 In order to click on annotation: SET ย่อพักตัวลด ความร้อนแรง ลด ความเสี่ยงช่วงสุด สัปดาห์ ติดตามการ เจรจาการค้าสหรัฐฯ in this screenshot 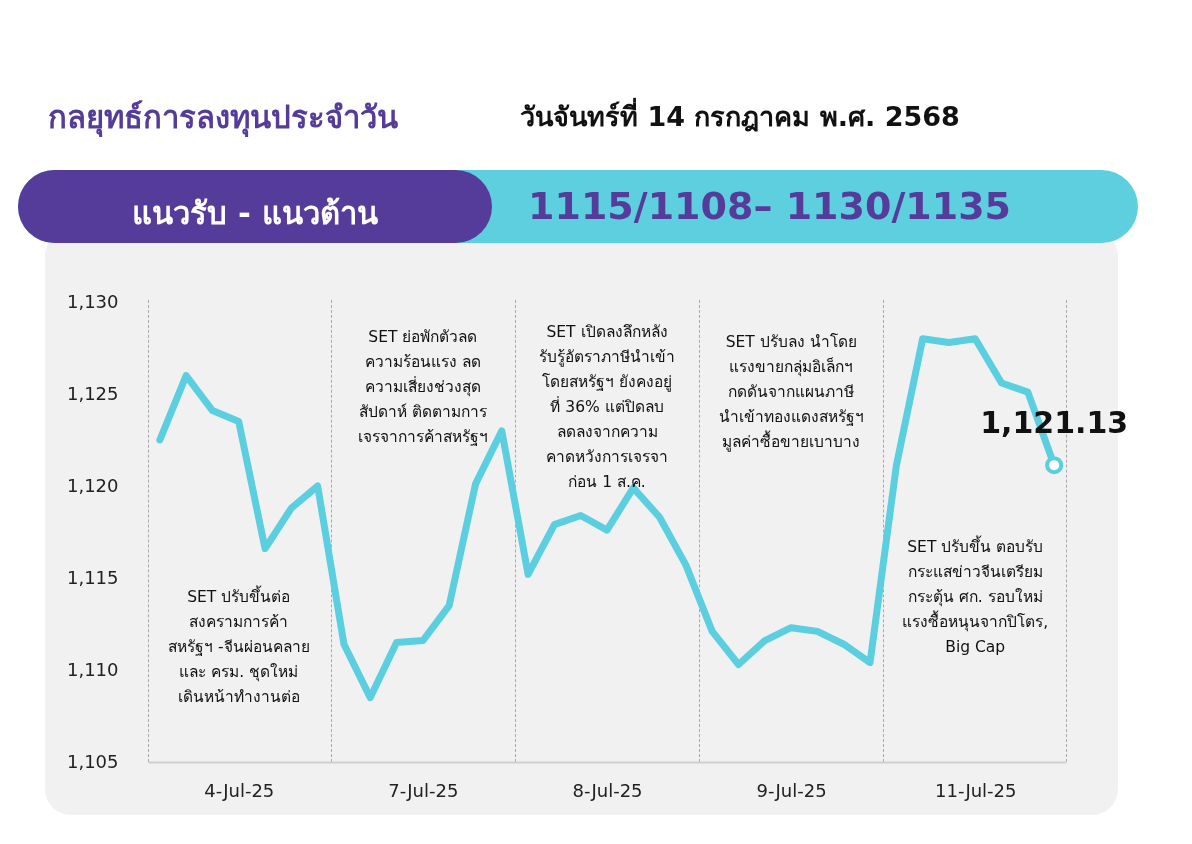, I will do `click(422, 387)`.